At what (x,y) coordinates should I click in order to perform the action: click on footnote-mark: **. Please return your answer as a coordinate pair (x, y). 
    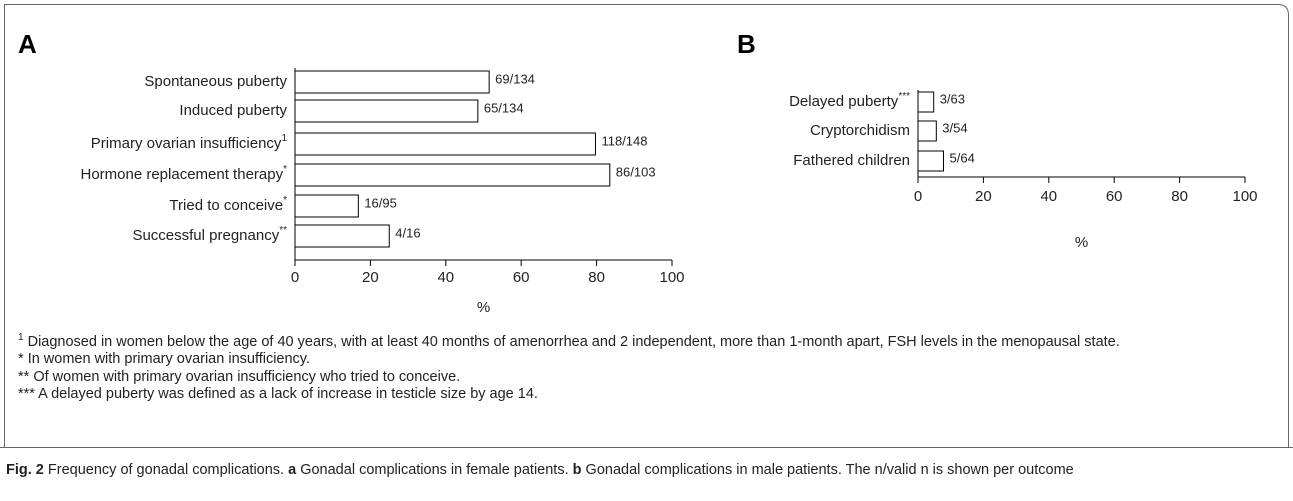
    Looking at the image, I should click on (24, 376).